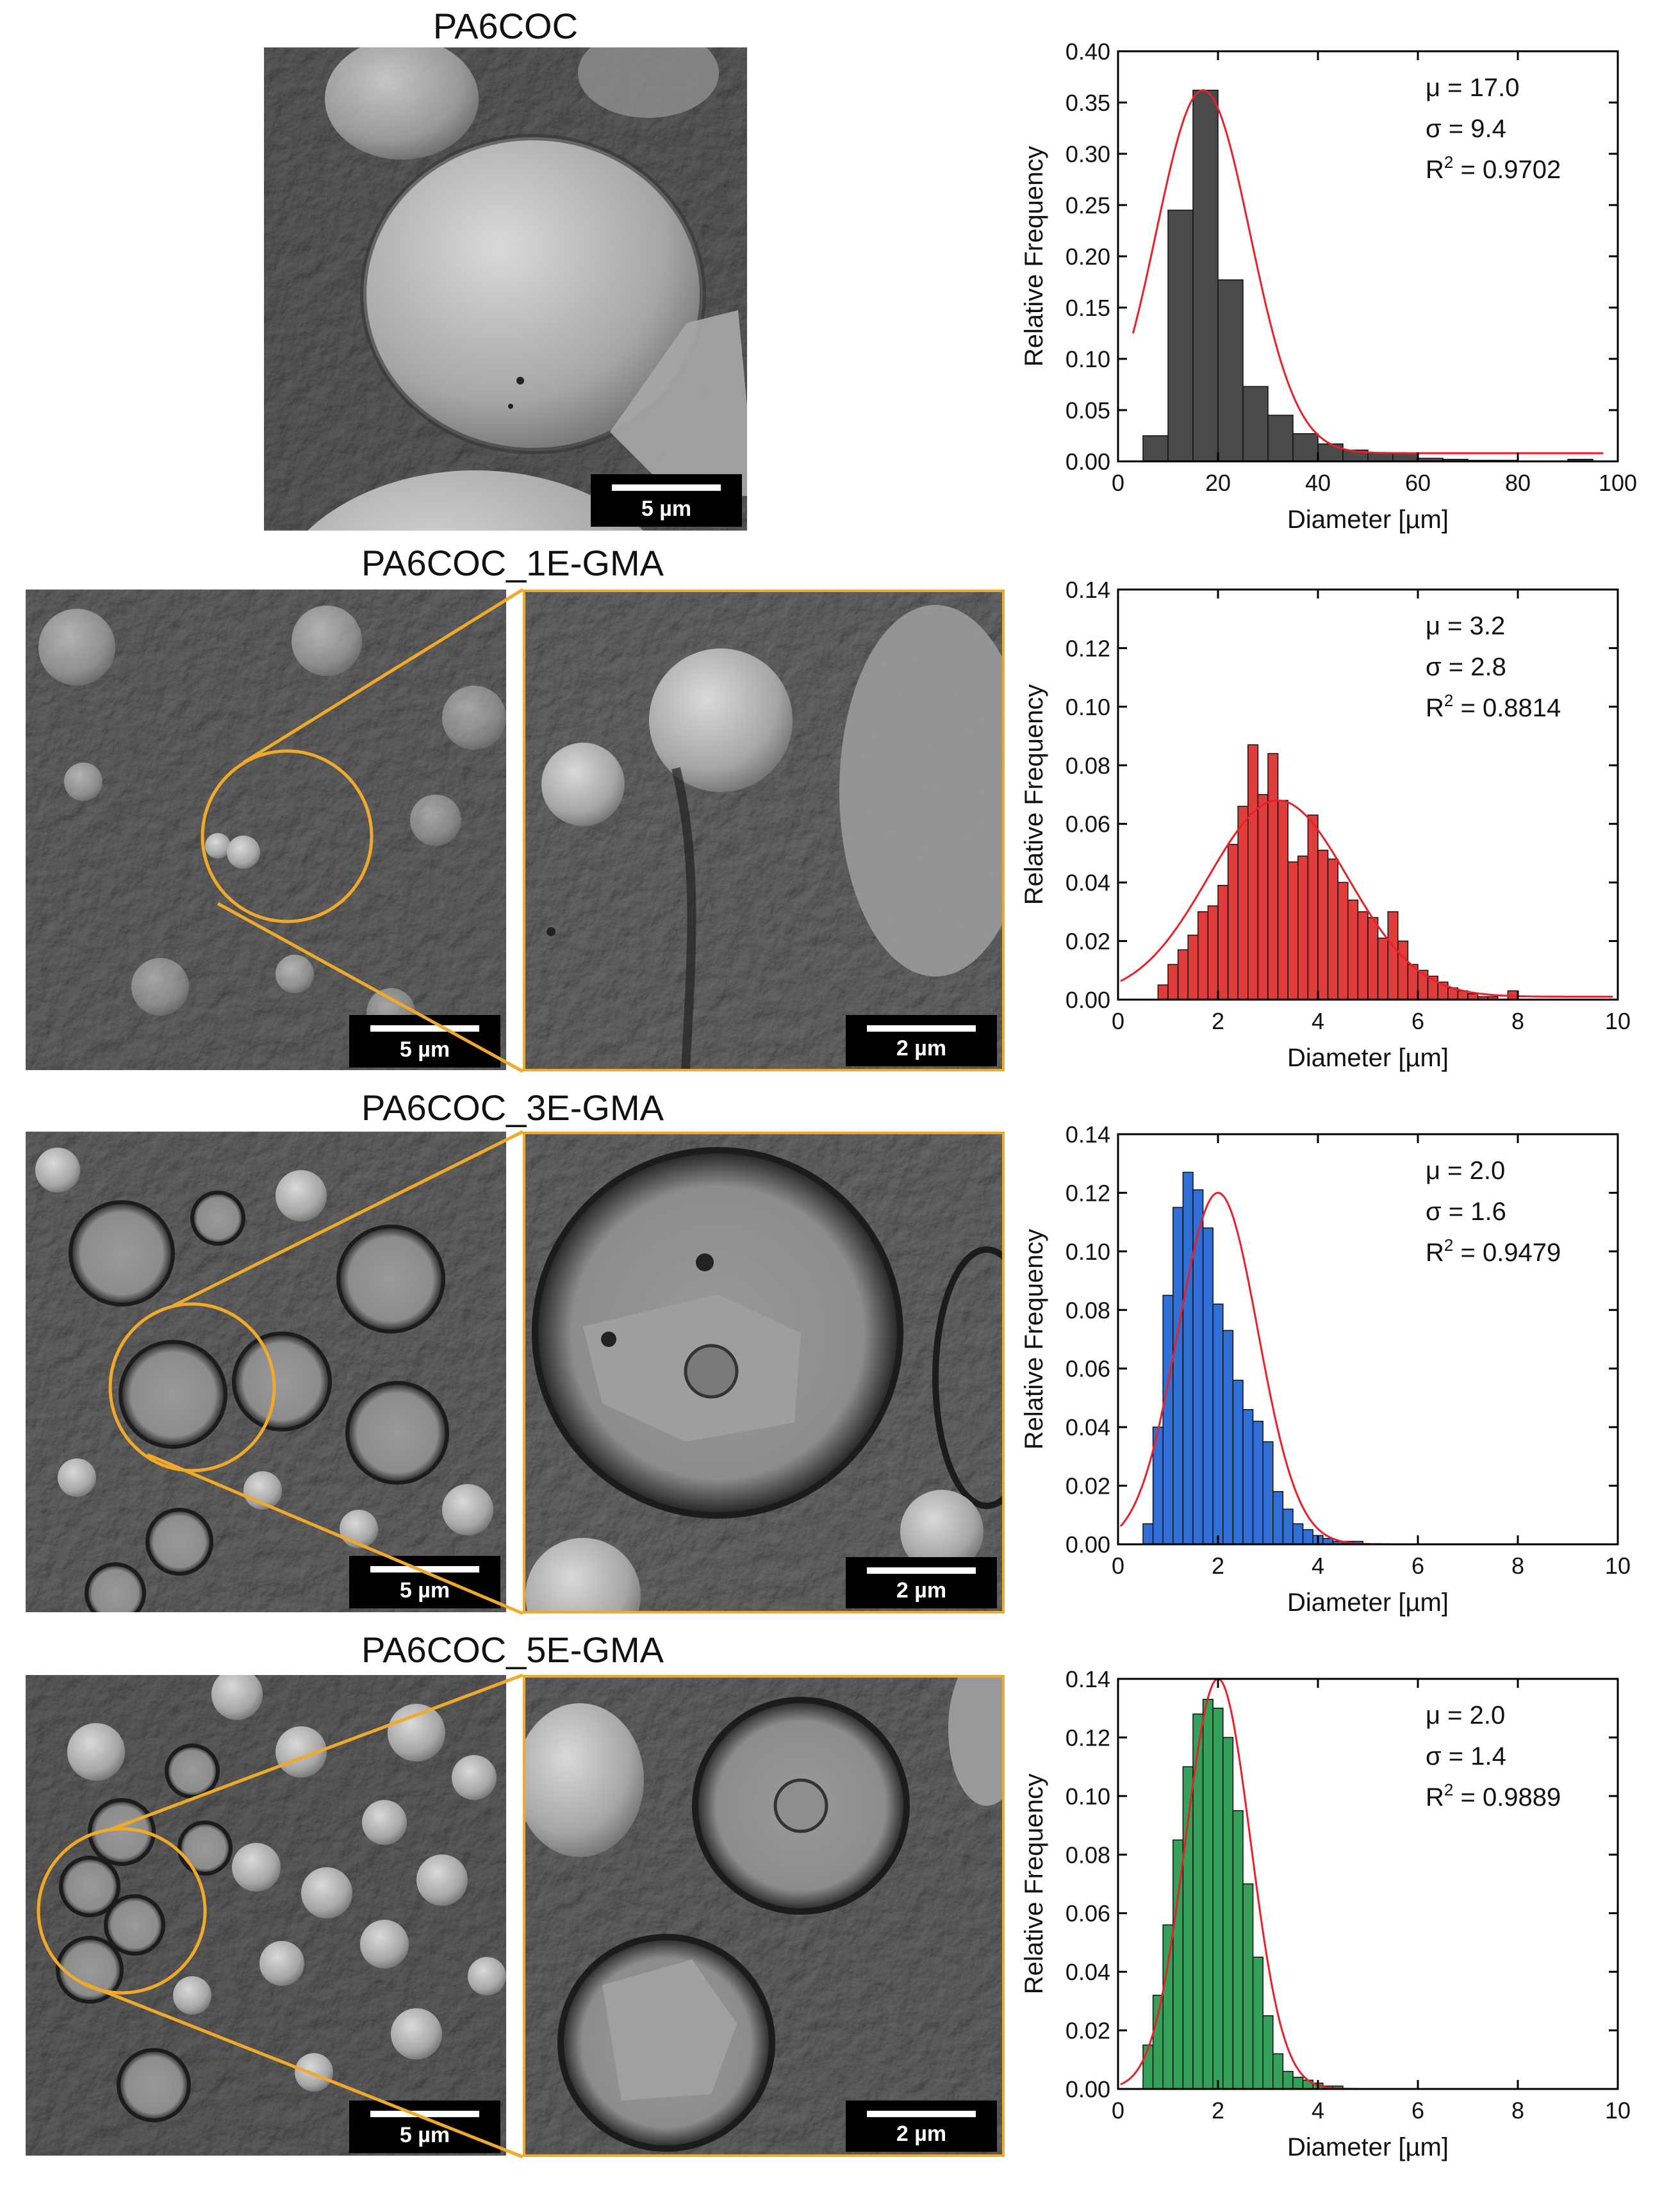  I want to click on y-tick-label: 0.20, so click(1087, 256).